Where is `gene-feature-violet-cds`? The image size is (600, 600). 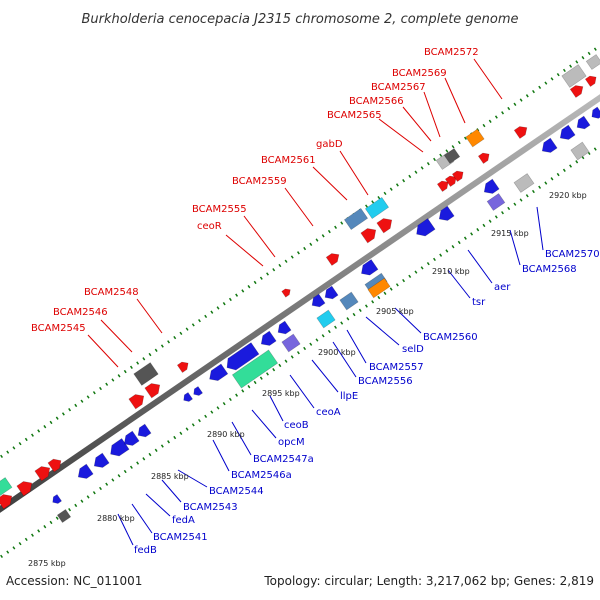 gene-feature-violet-cds is located at coordinates (496, 202).